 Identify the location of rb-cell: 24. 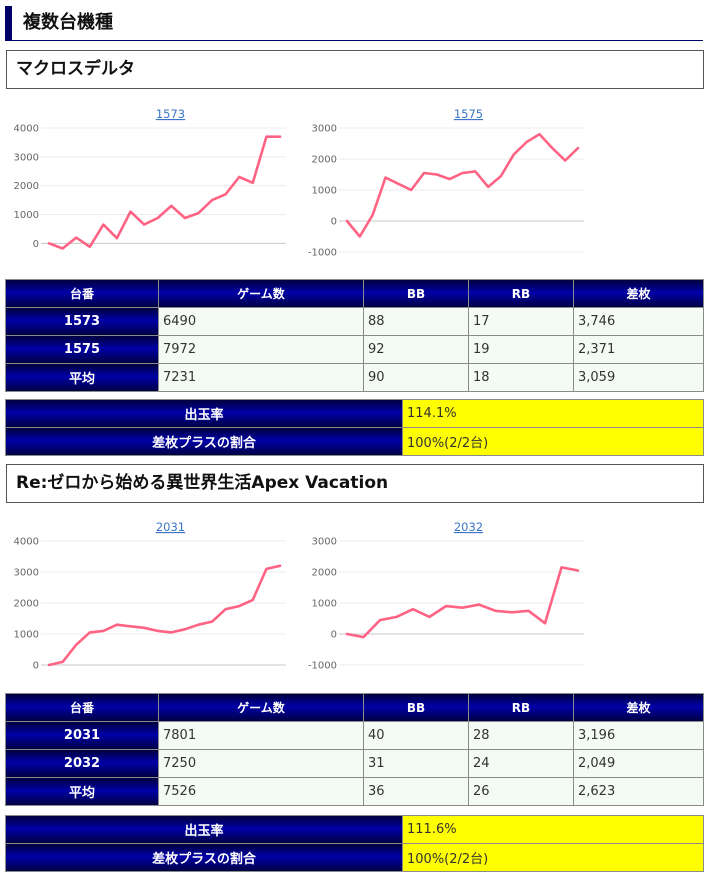
(521, 763).